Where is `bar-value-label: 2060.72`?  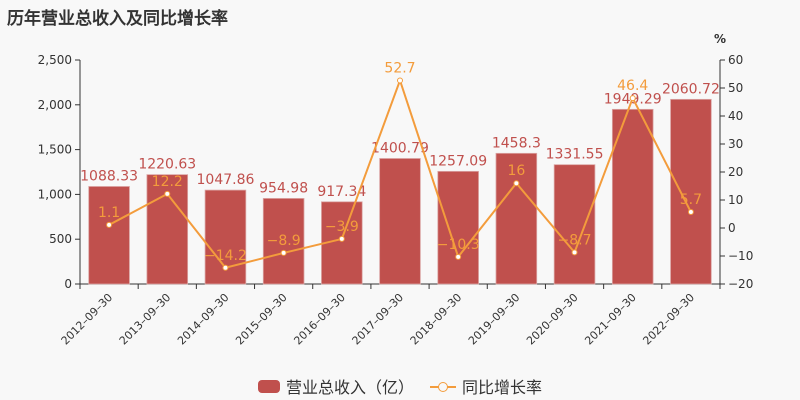 bar-value-label: 2060.72 is located at coordinates (691, 89).